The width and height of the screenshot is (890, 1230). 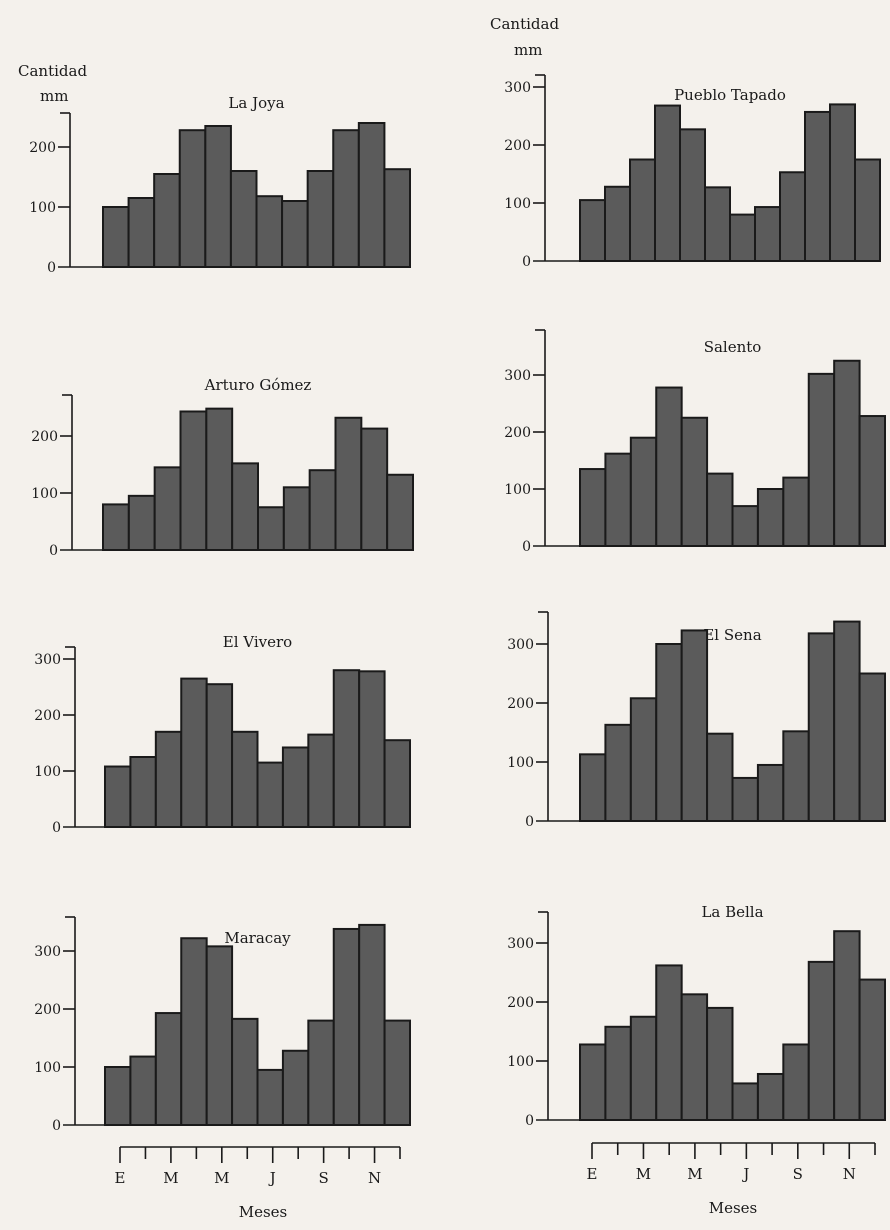 I want to click on month-label: J, so click(x=745, y=1174).